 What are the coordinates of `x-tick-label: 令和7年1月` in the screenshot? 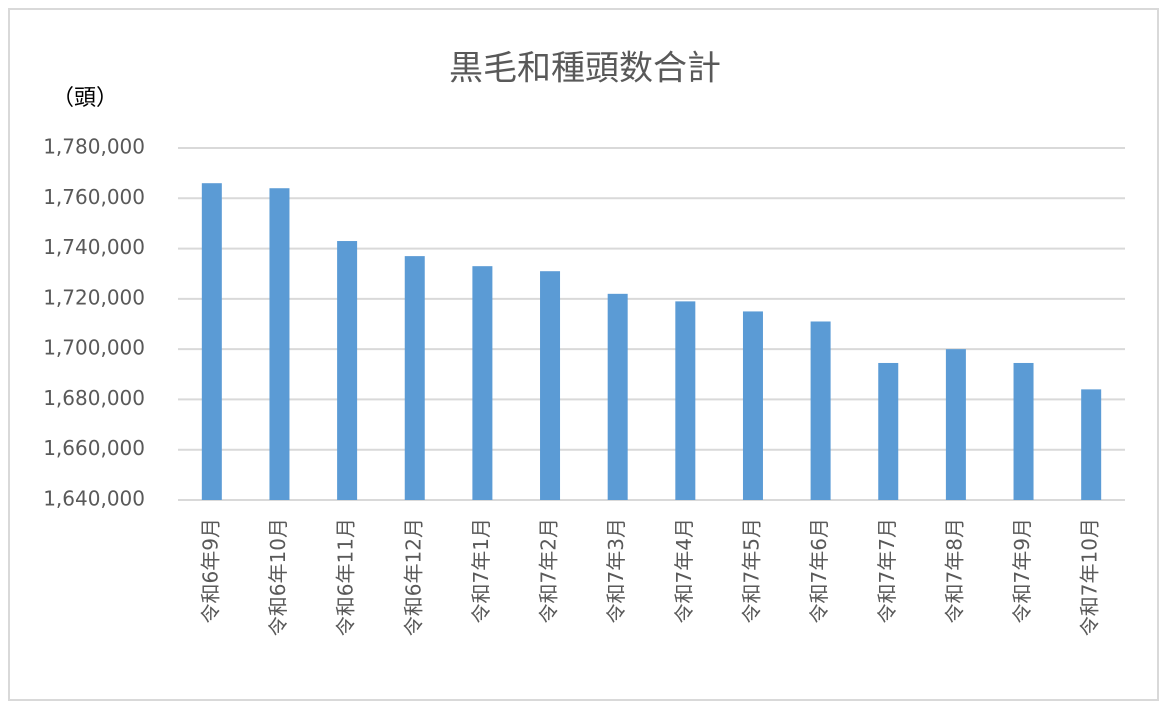 It's located at (481, 570).